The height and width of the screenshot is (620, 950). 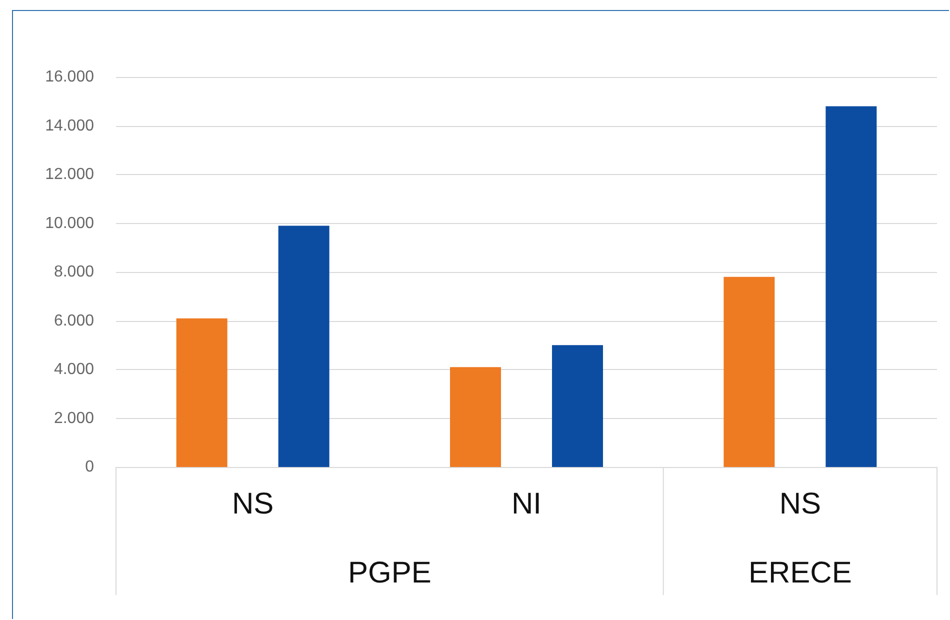 I want to click on y-tick-label: 8.000, so click(x=74, y=272).